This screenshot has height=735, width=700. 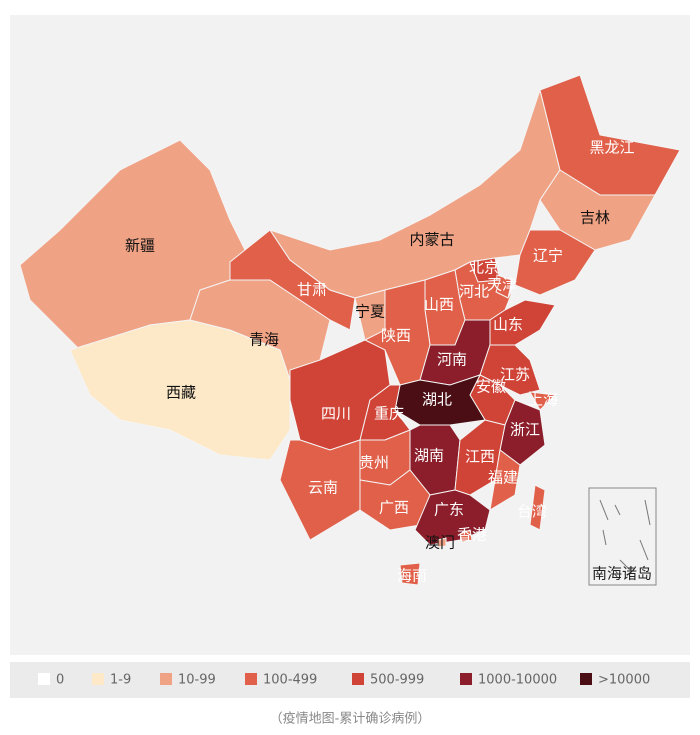 What do you see at coordinates (429, 456) in the screenshot?
I see `province-label: 湖南` at bounding box center [429, 456].